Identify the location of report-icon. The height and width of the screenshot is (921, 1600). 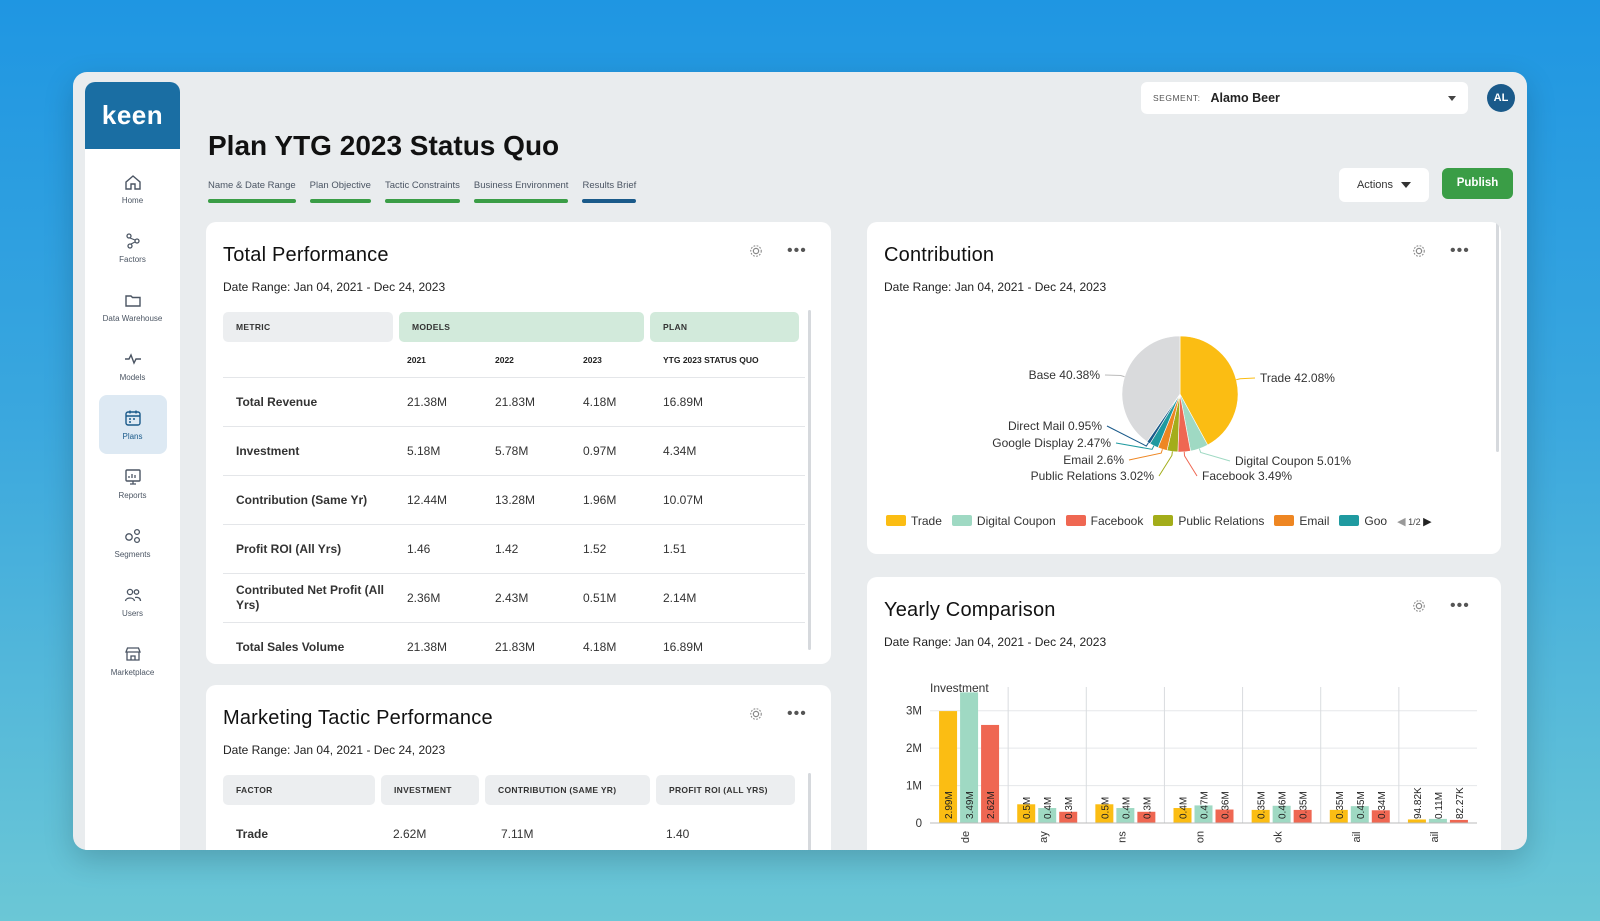
(132, 477).